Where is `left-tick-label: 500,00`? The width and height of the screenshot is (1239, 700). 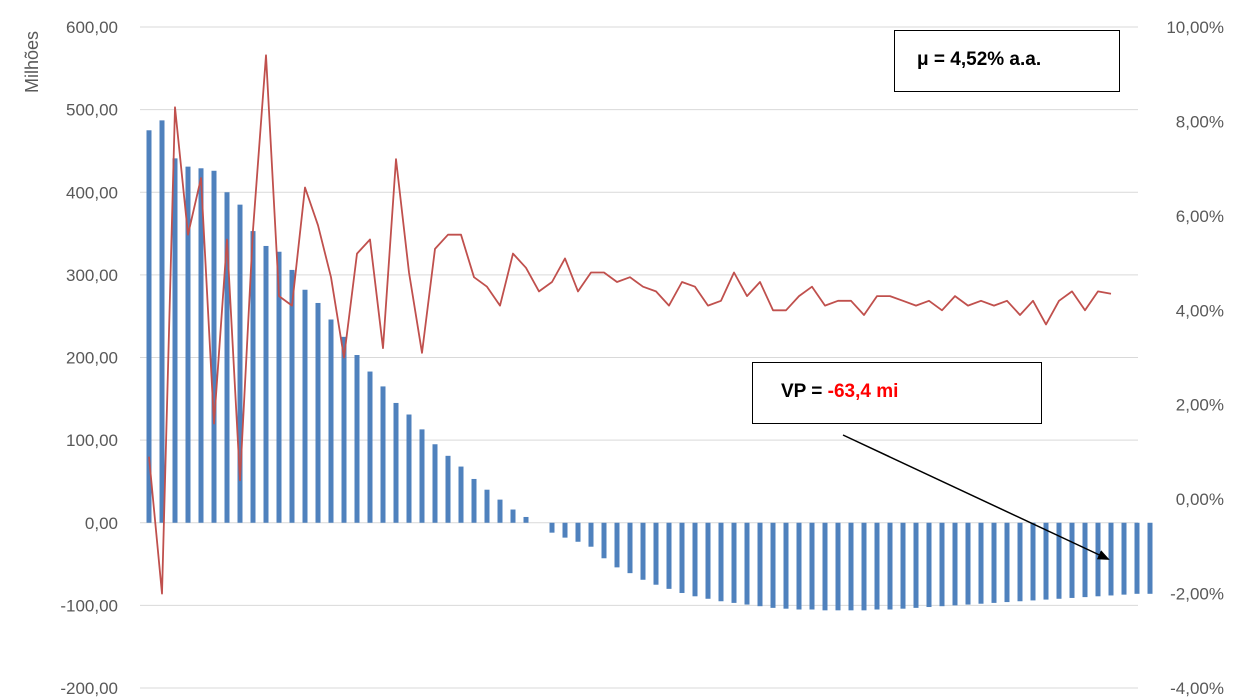
left-tick-label: 500,00 is located at coordinates (92, 110).